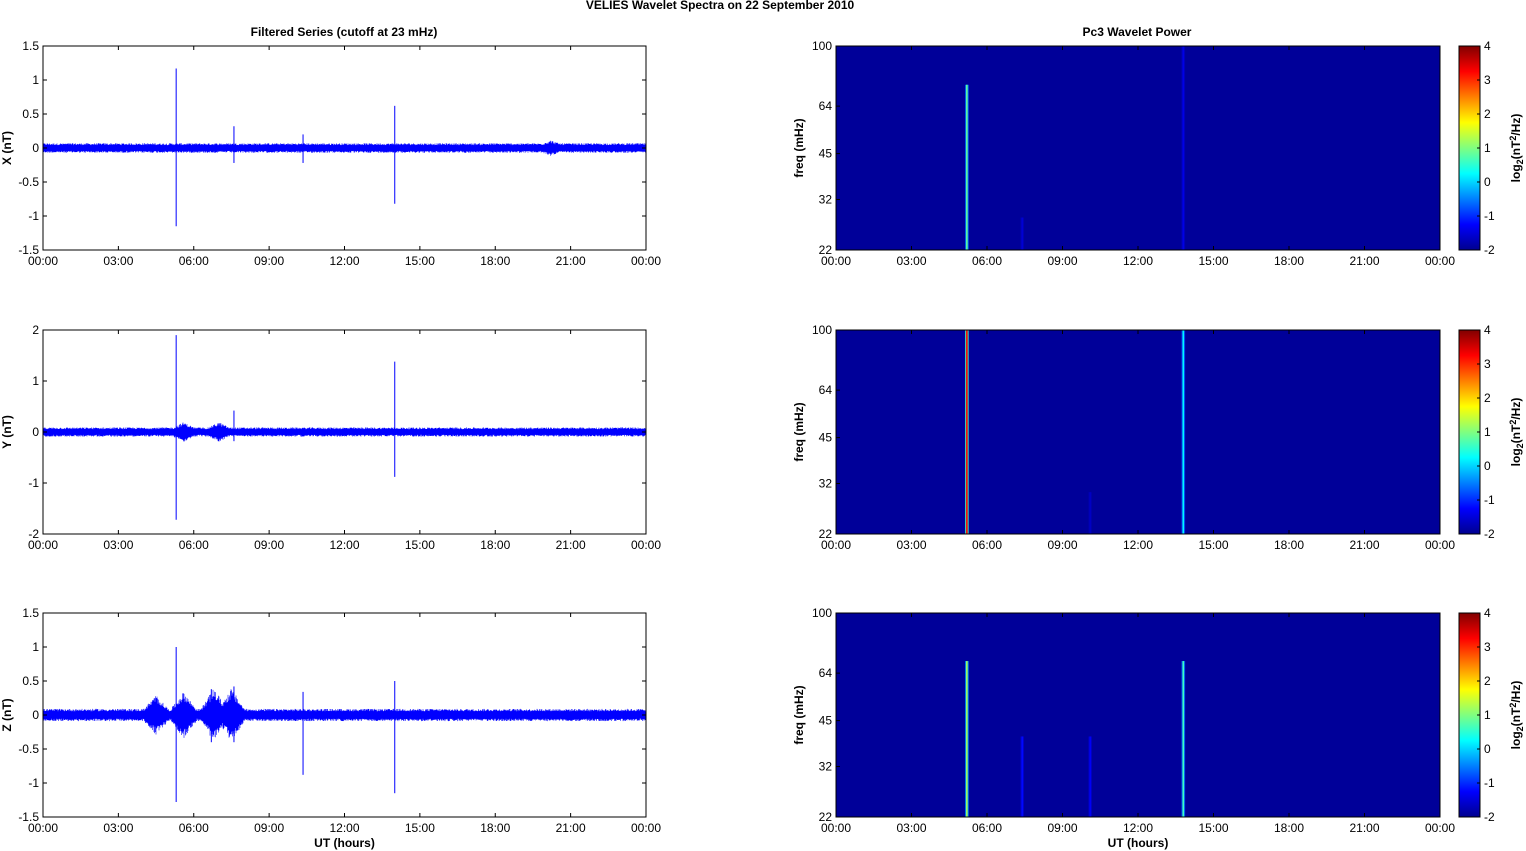 The image size is (1526, 851). I want to click on wavelet-x-axis-label: UT (hours), so click(1138, 843).